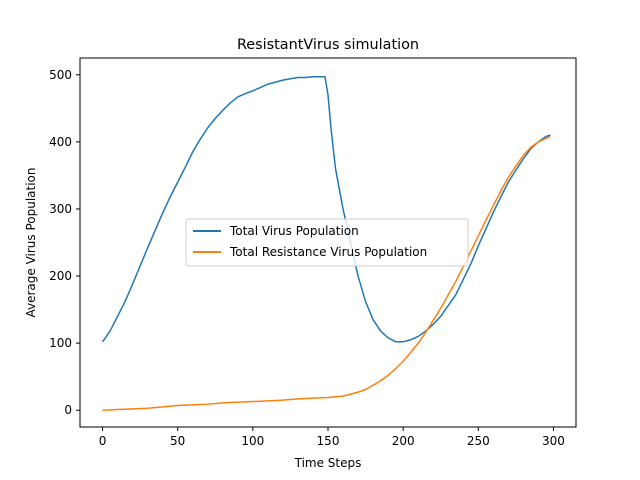 This screenshot has width=640, height=480. What do you see at coordinates (553, 441) in the screenshot?
I see `x-tick-label: 300` at bounding box center [553, 441].